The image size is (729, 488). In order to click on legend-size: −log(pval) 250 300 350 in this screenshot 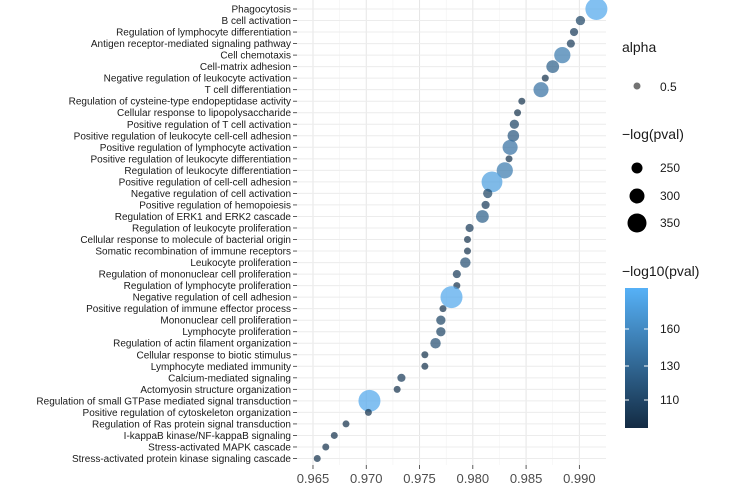, I will do `click(653, 179)`.